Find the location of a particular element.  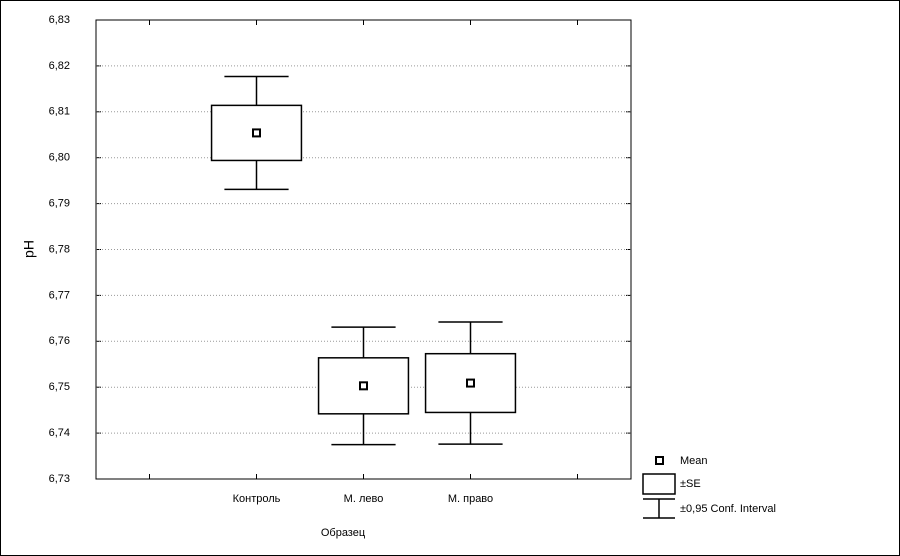

legend-mean-icon is located at coordinates (659, 460).